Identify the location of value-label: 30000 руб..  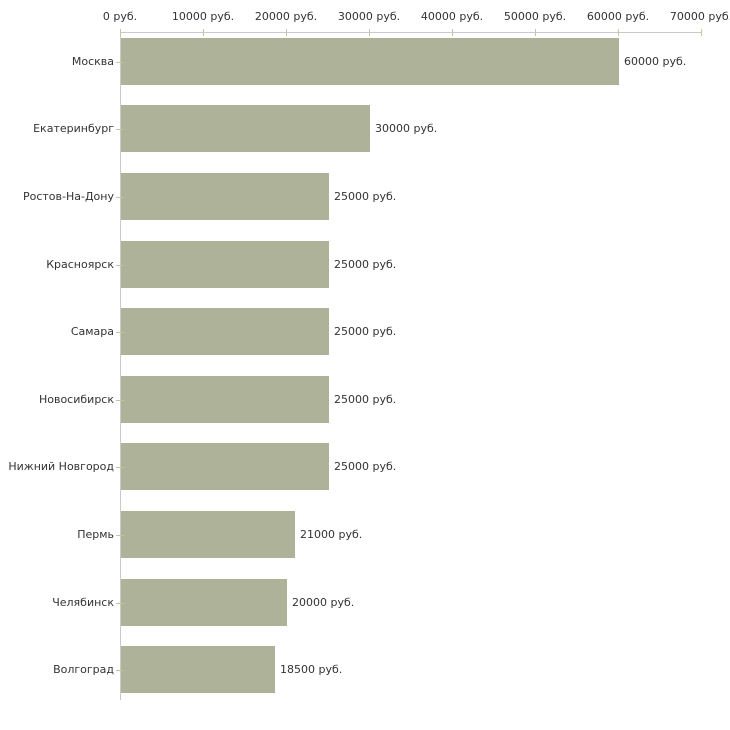
(406, 128).